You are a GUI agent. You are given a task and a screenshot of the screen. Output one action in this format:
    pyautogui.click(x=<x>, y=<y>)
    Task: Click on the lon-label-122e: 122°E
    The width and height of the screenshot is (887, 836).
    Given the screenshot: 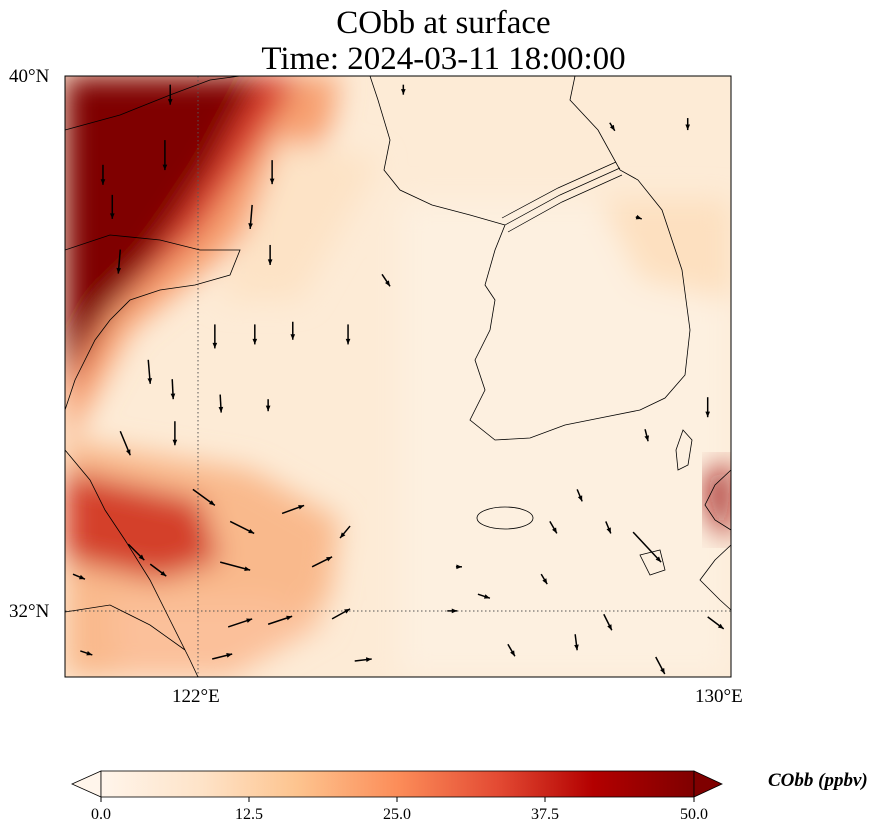 What is the action you would take?
    pyautogui.click(x=196, y=696)
    